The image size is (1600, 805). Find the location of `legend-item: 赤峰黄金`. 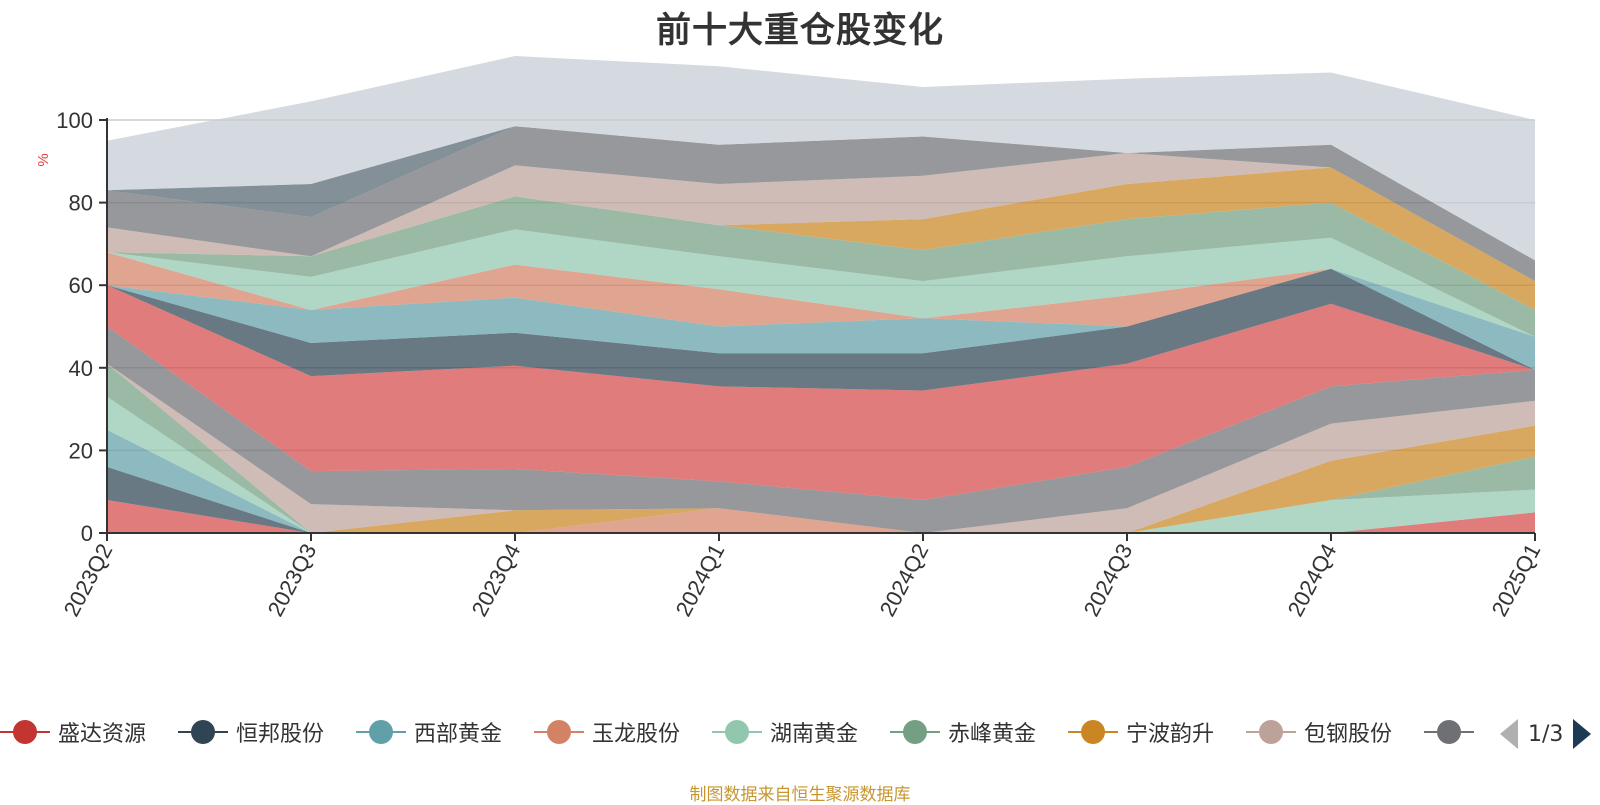

legend-item: 赤峰黄金 is located at coordinates (963, 732).